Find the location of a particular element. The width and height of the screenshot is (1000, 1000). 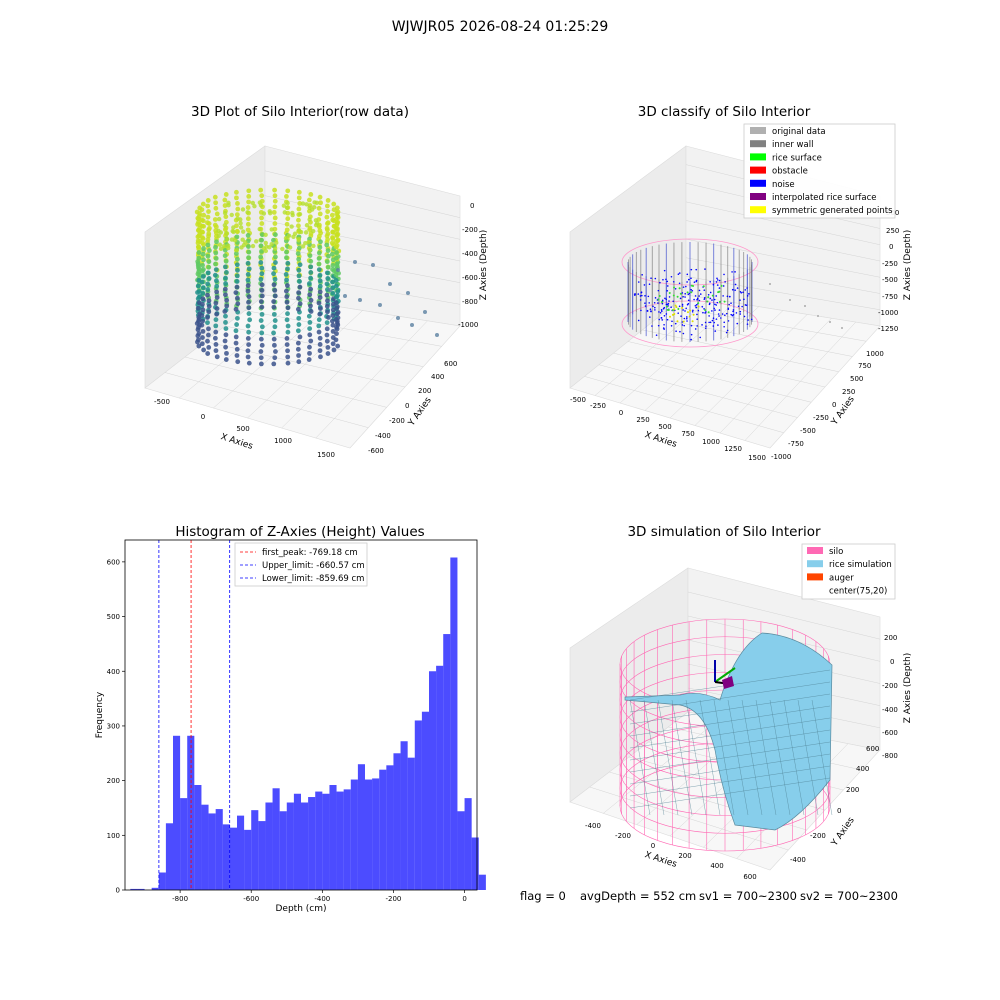

histogram-reference-lines is located at coordinates (194, 715).